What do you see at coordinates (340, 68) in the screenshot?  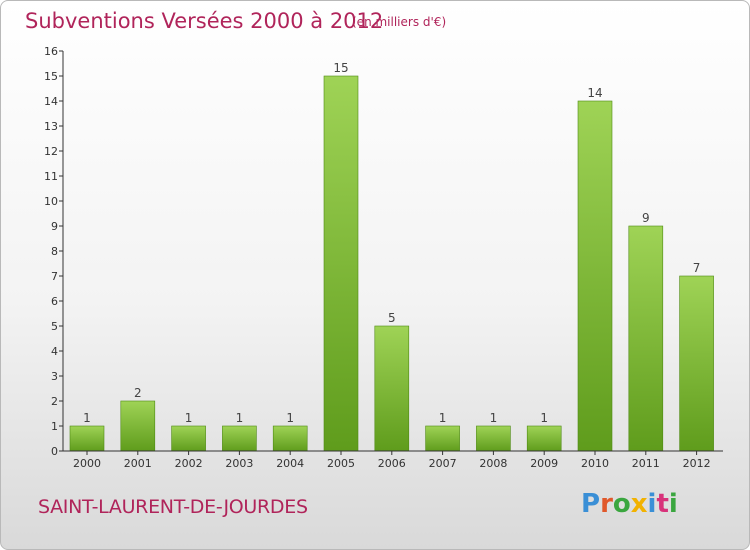 I see `bar-value-label: 15` at bounding box center [340, 68].